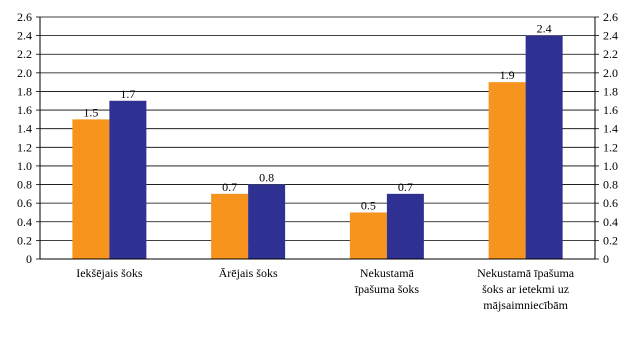  Describe the element at coordinates (610, 240) in the screenshot. I see `y-tick-label-right: 0.2` at that location.